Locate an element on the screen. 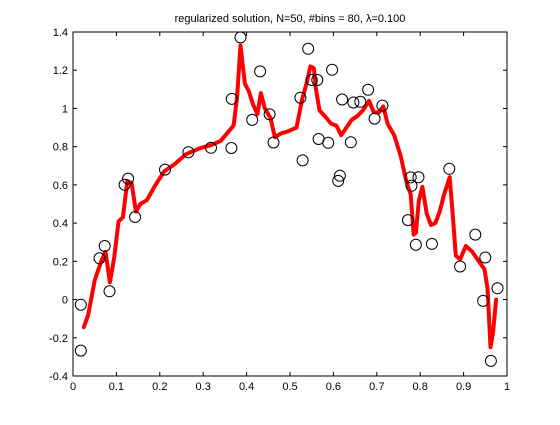 This screenshot has height=425, width=560. y-tick-label: 0.4 is located at coordinates (60, 224).